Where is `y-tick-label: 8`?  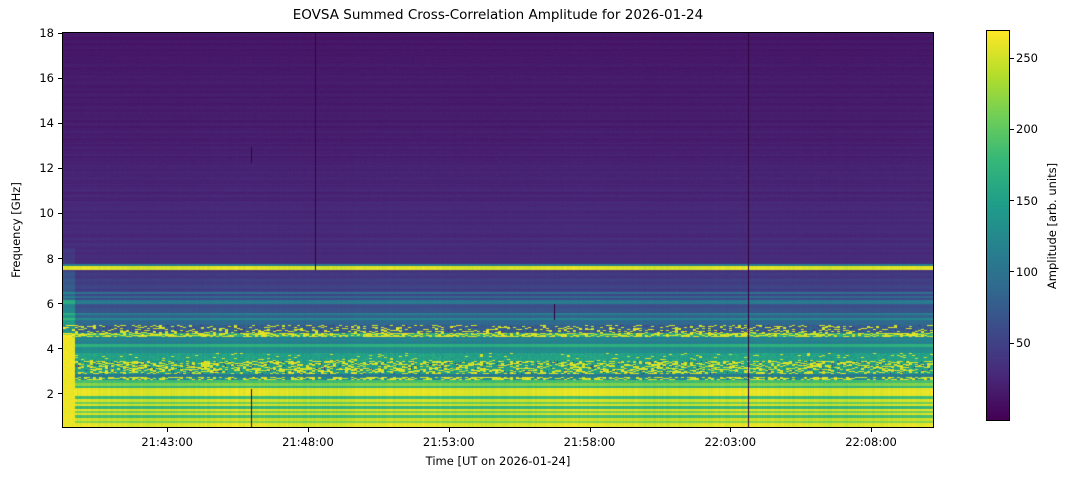
y-tick-label: 8 is located at coordinates (50, 258).